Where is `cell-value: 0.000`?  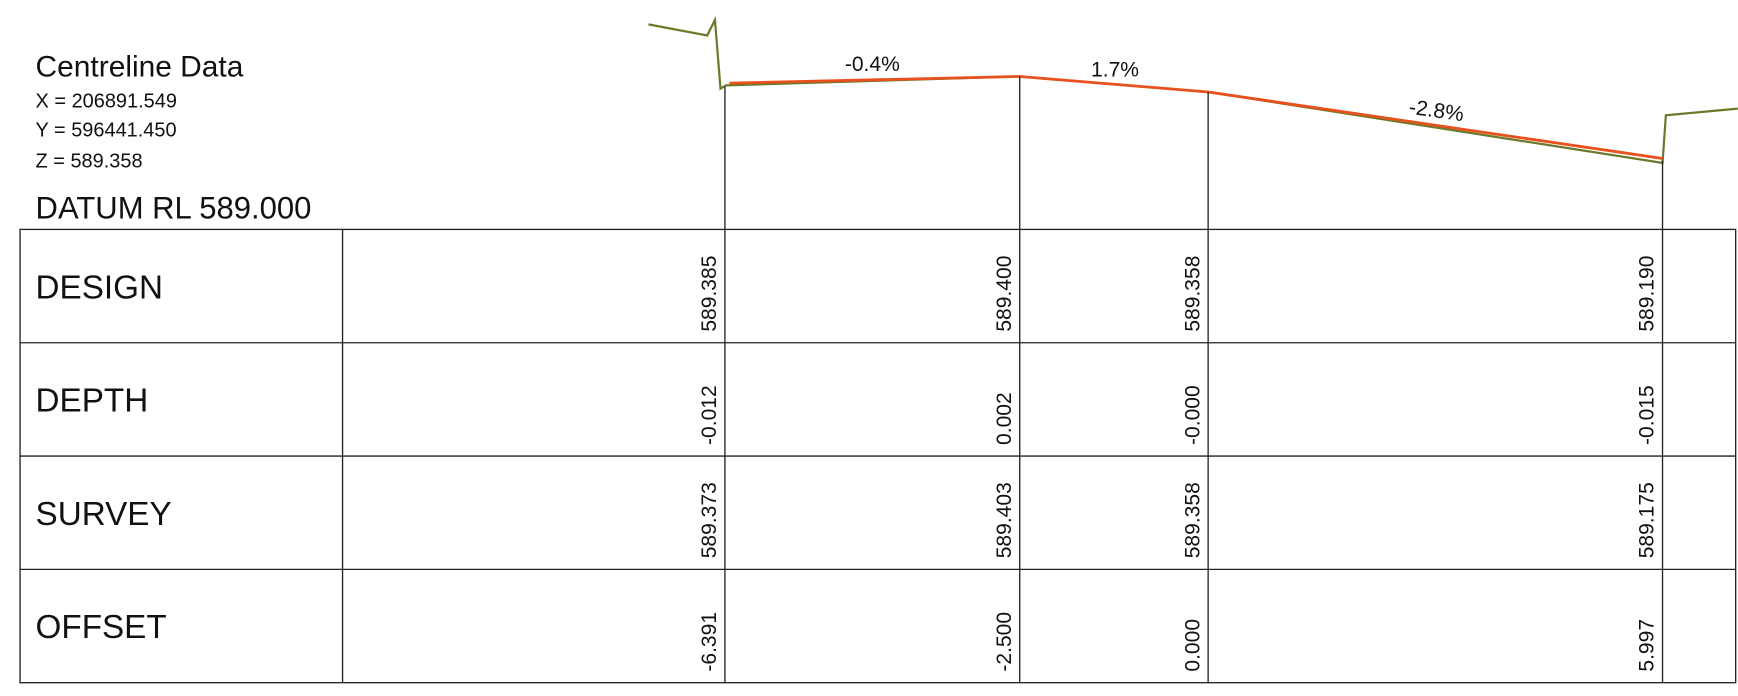 cell-value: 0.000 is located at coordinates (1192, 645).